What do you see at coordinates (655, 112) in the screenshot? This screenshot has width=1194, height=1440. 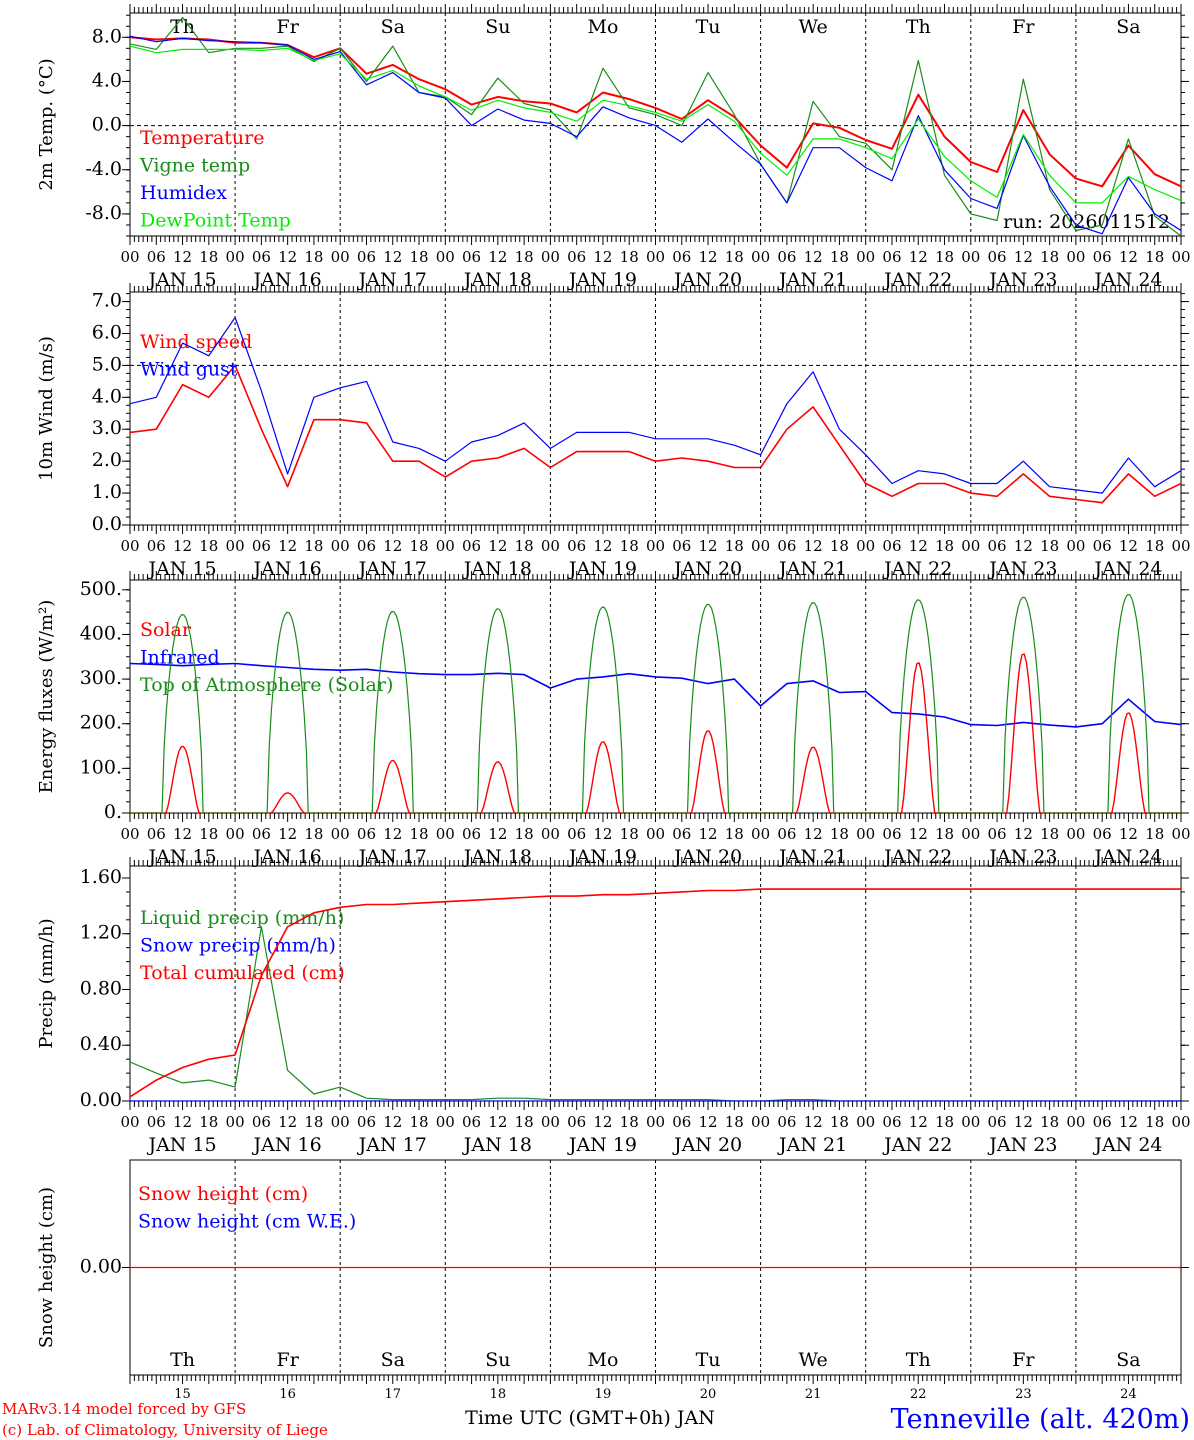 I see `series-line-temperature` at bounding box center [655, 112].